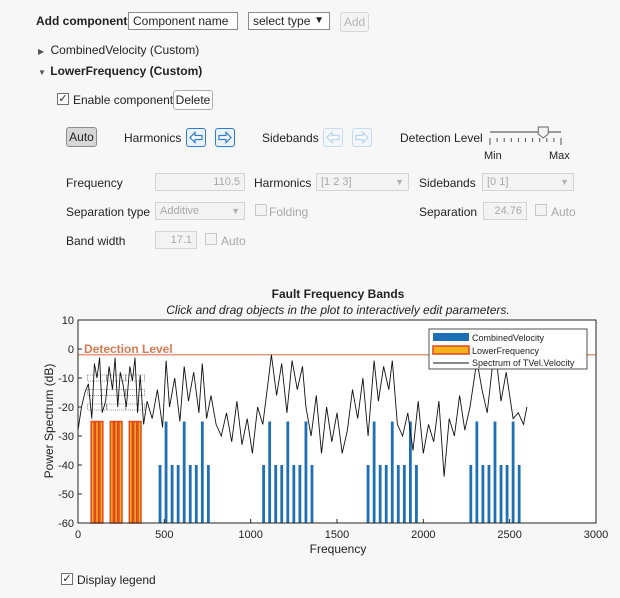  Describe the element at coordinates (341, 530) in the screenshot. I see `x-axis: 0 500 1000 1500 2000 2500 3000` at that location.